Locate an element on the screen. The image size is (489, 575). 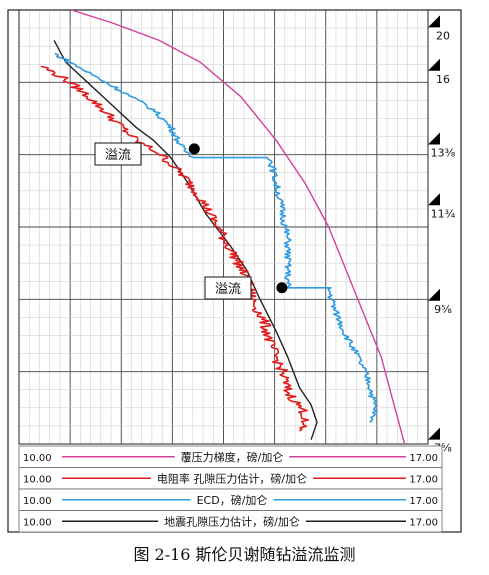
legend-row is located at coordinates (230, 521).